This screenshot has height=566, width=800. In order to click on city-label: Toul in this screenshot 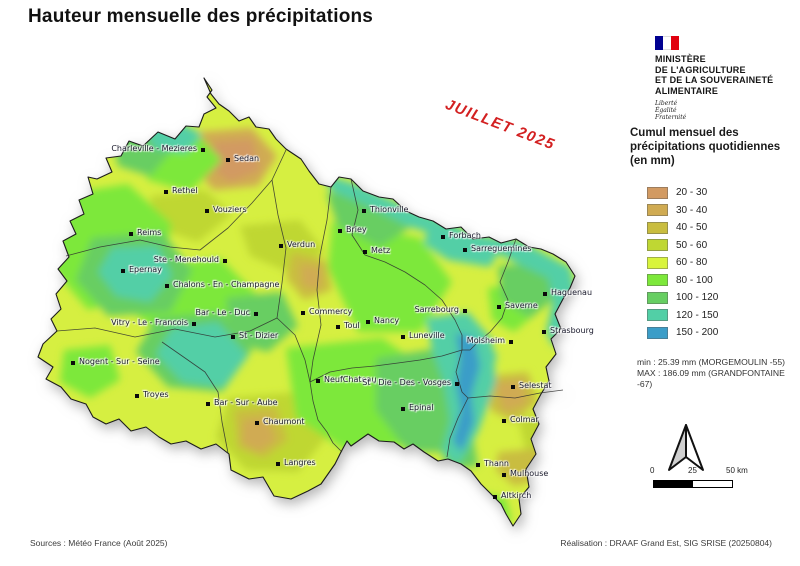, I will do `click(352, 325)`.